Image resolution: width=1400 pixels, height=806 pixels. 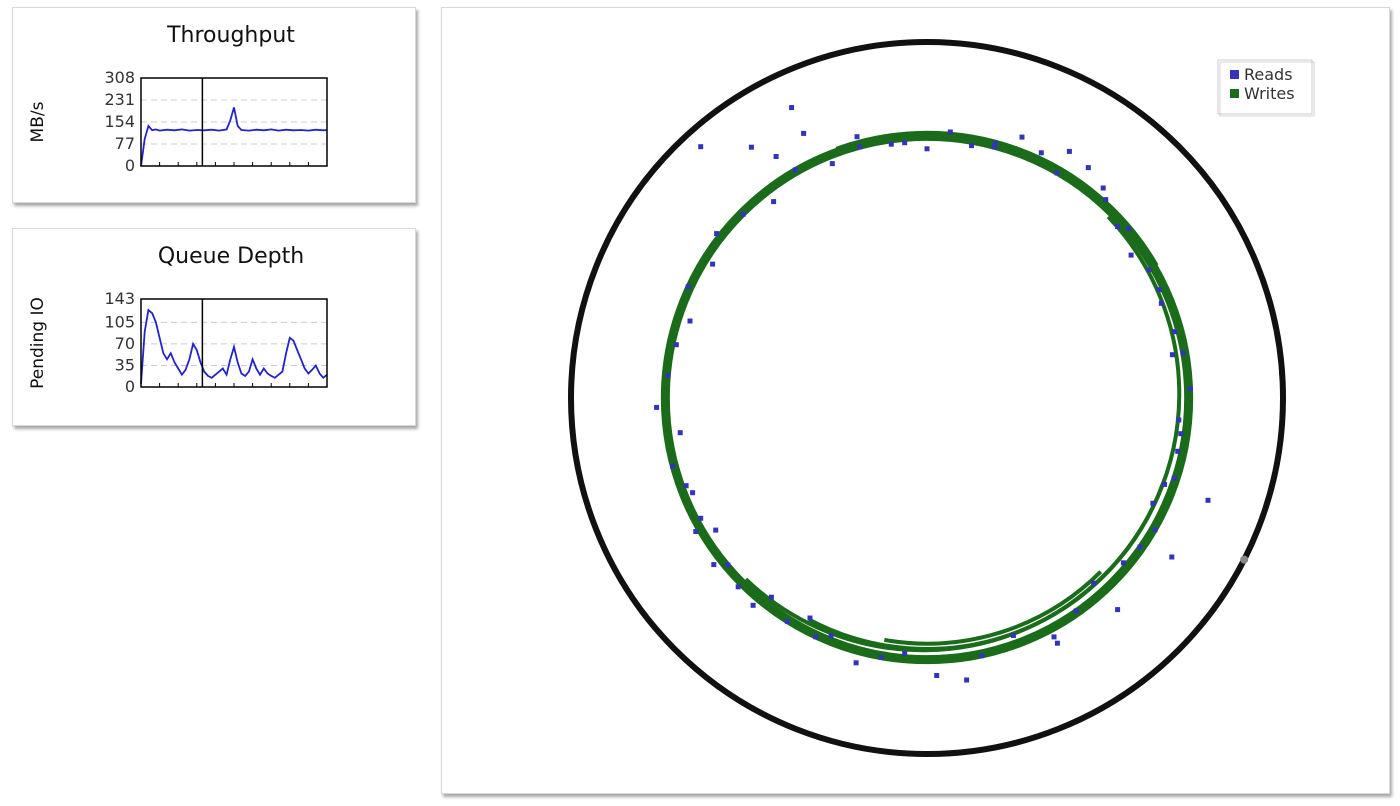 What do you see at coordinates (231, 256) in the screenshot?
I see `chart-title: Queue Depth` at bounding box center [231, 256].